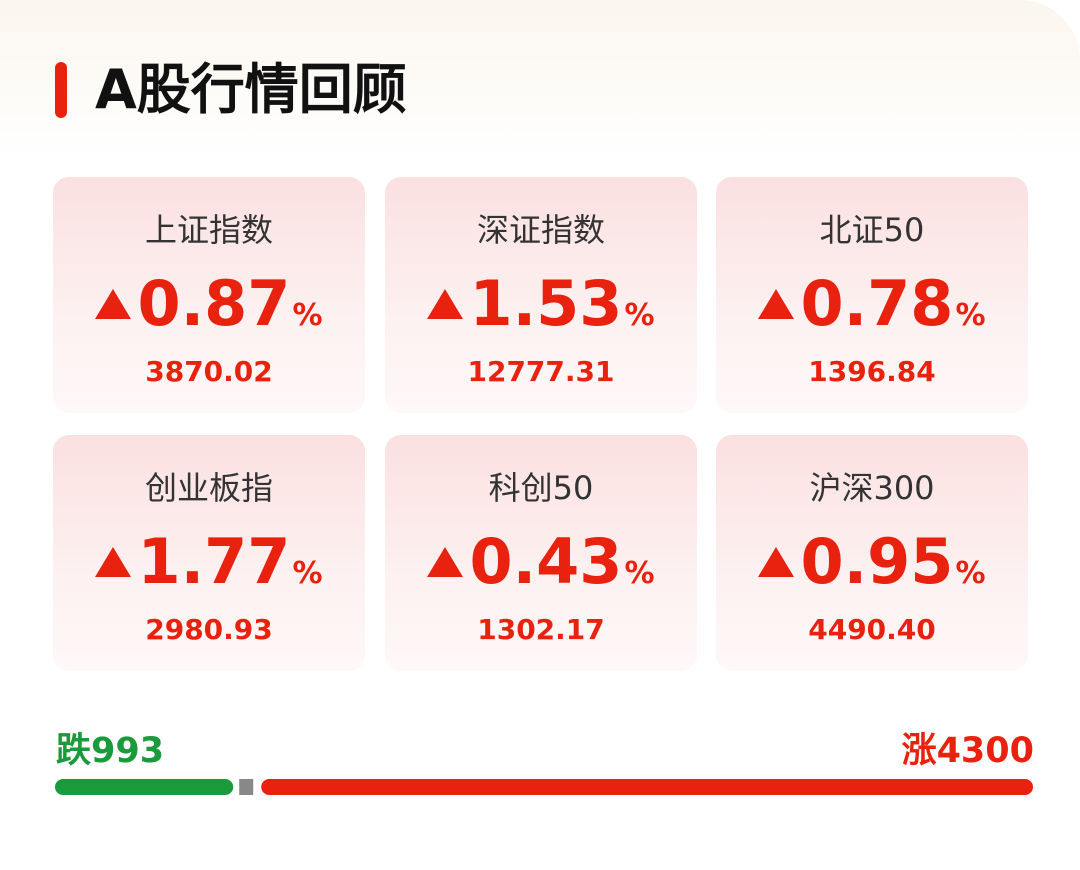  What do you see at coordinates (872, 230) in the screenshot?
I see `index-name: 北证50` at bounding box center [872, 230].